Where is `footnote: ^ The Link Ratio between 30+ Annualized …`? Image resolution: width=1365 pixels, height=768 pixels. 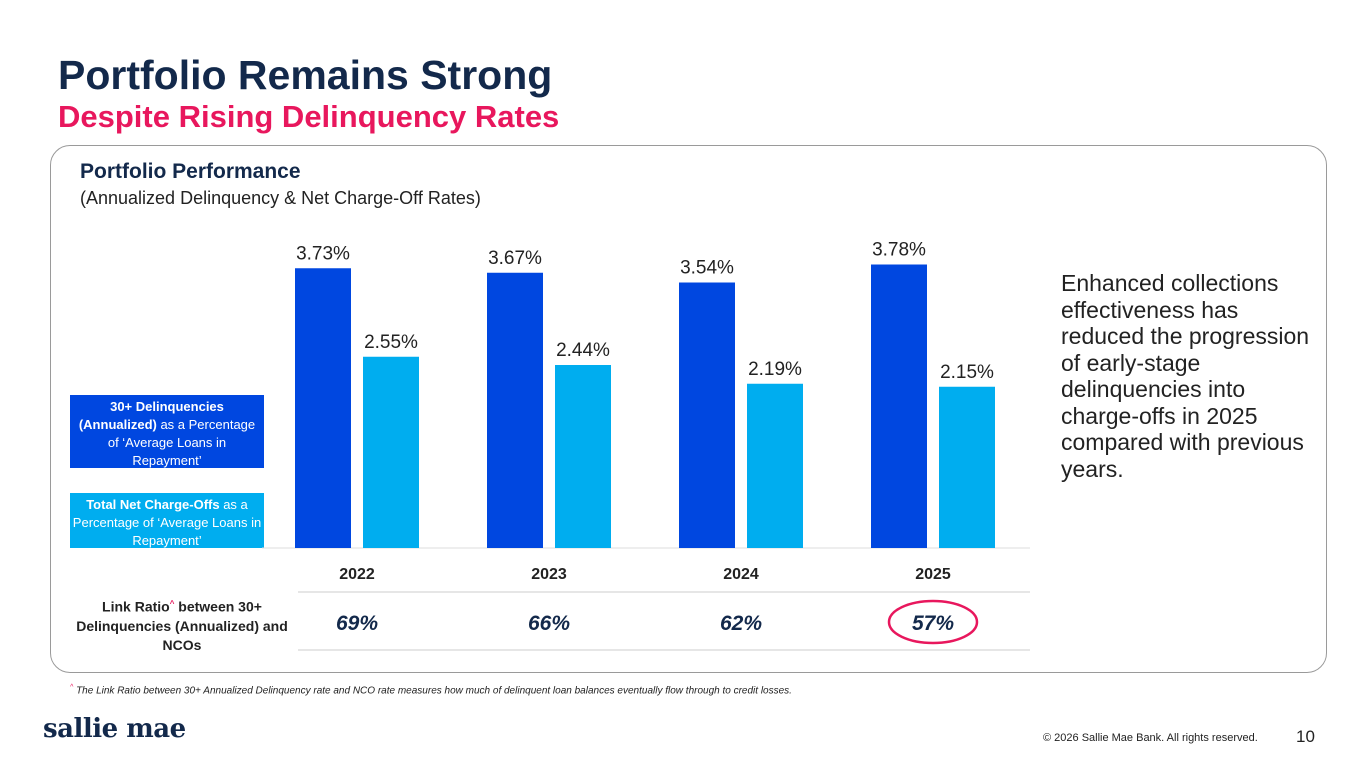
footnote: ^ The Link Ratio between 30+ Annualized … is located at coordinates (431, 690).